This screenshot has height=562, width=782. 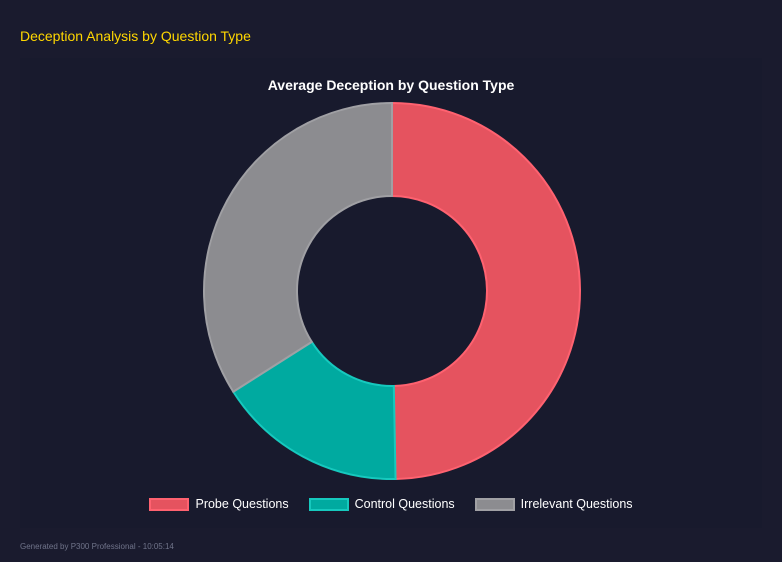 What do you see at coordinates (242, 504) in the screenshot?
I see `legend-label: Probe Questions` at bounding box center [242, 504].